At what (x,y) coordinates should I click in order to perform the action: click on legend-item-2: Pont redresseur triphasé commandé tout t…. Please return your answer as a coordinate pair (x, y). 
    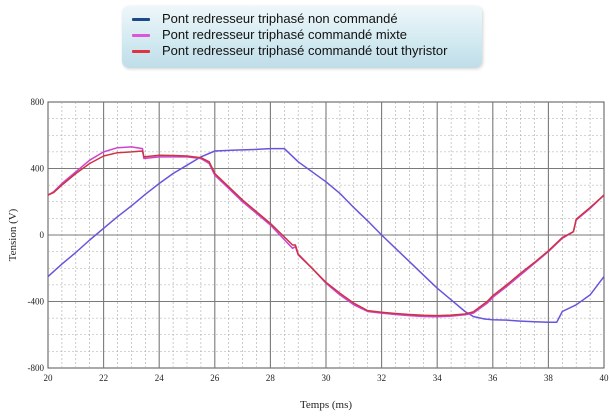
    Looking at the image, I should click on (289, 51).